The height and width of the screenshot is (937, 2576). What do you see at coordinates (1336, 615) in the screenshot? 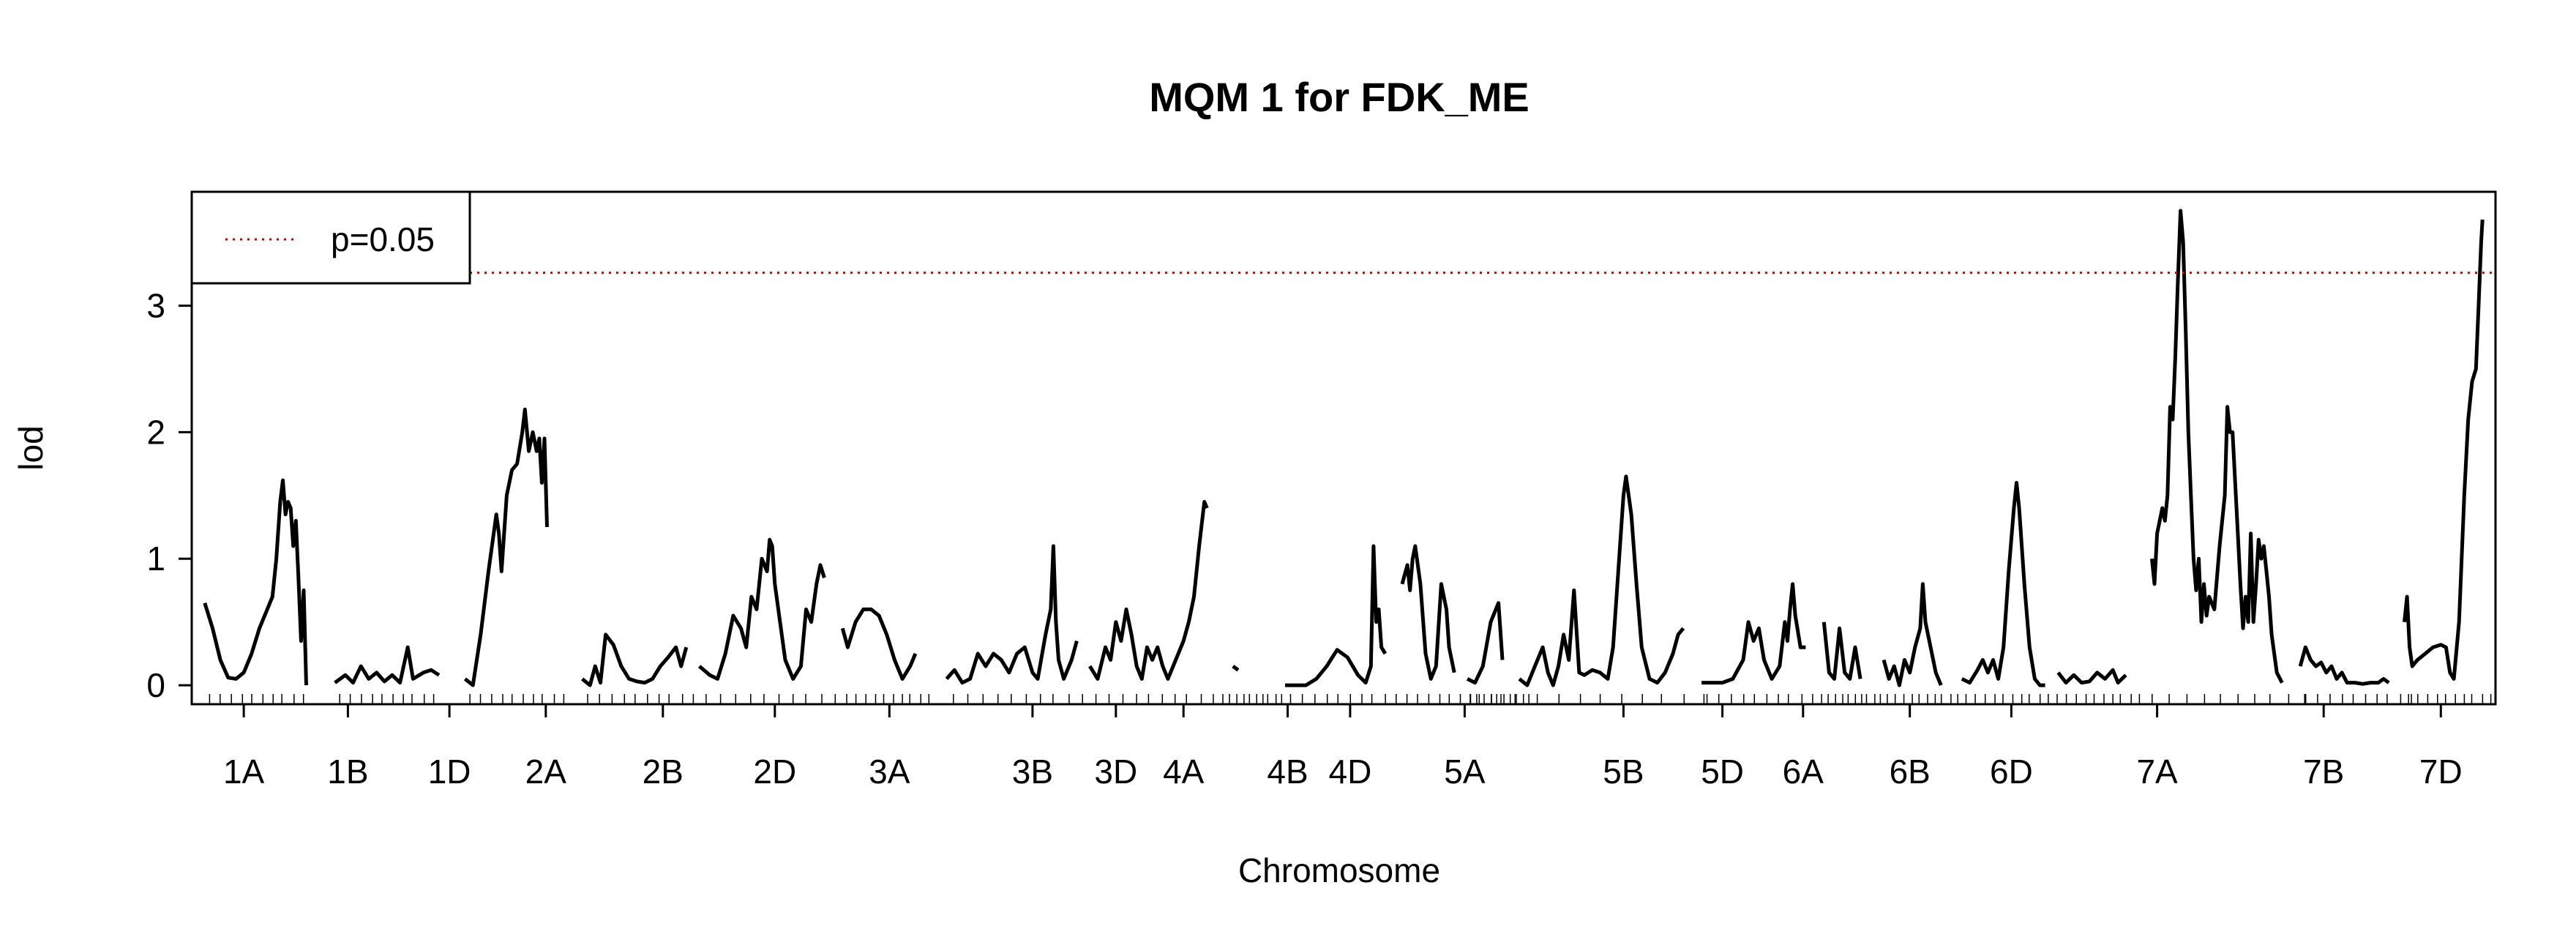
I see `lod-curve-4A` at bounding box center [1336, 615].